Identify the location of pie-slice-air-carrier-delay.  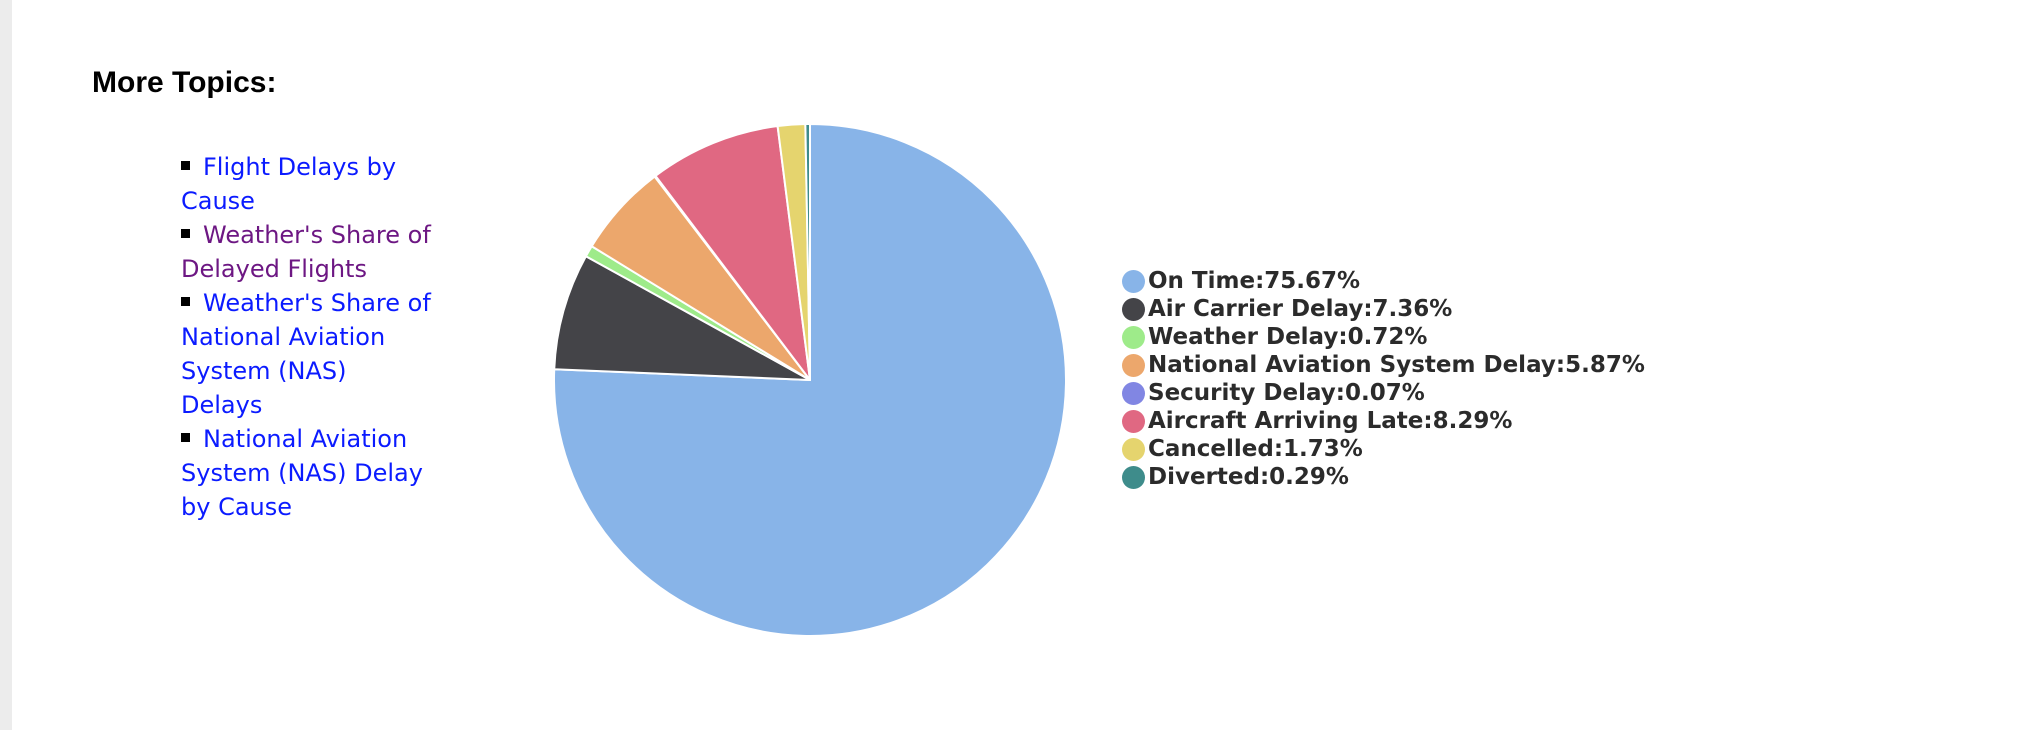
(682, 318).